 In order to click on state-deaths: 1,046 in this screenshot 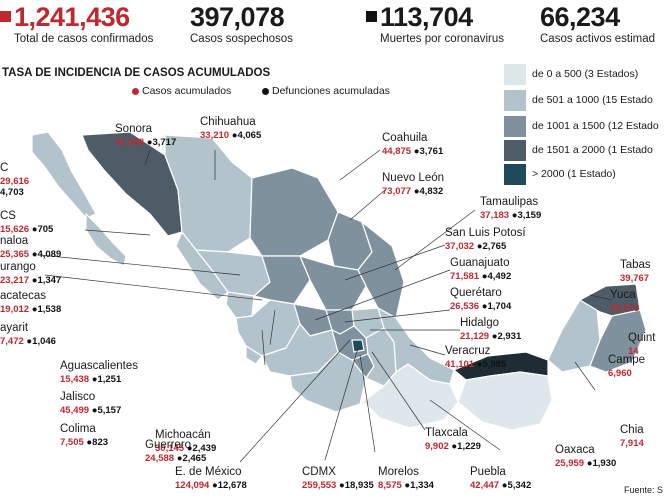, I will do `click(44, 341)`.